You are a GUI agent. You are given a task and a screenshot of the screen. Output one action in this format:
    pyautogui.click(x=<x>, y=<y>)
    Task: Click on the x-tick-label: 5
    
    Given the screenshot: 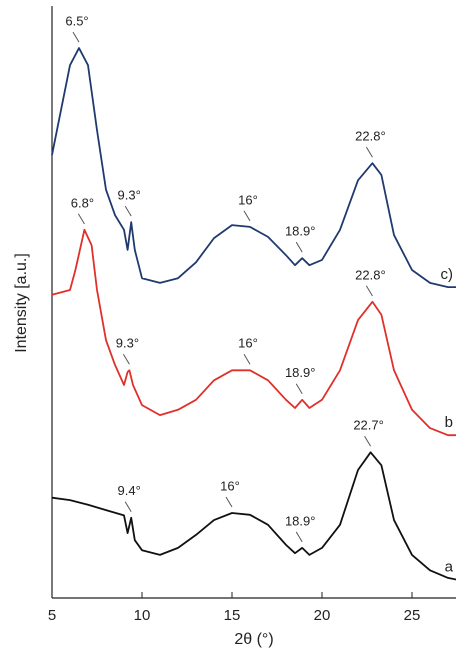 What is the action you would take?
    pyautogui.click(x=52, y=615)
    